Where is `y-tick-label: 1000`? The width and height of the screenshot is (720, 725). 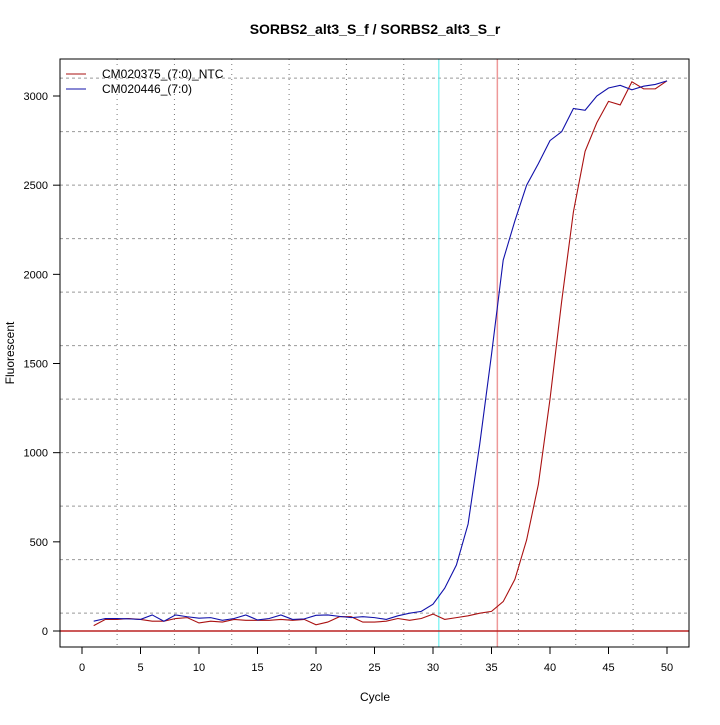 y-tick-label: 1000 is located at coordinates (36, 454).